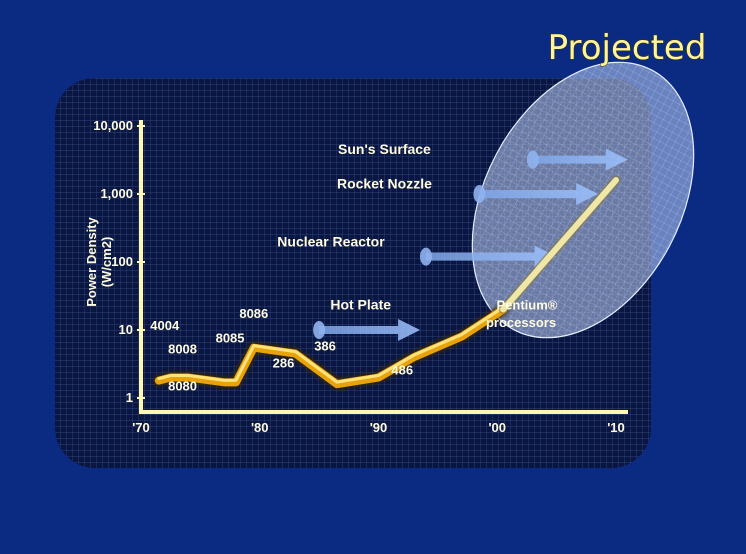 The image size is (746, 554). Describe the element at coordinates (384, 149) in the screenshot. I see `annotation-label: Sun's Surface` at that location.